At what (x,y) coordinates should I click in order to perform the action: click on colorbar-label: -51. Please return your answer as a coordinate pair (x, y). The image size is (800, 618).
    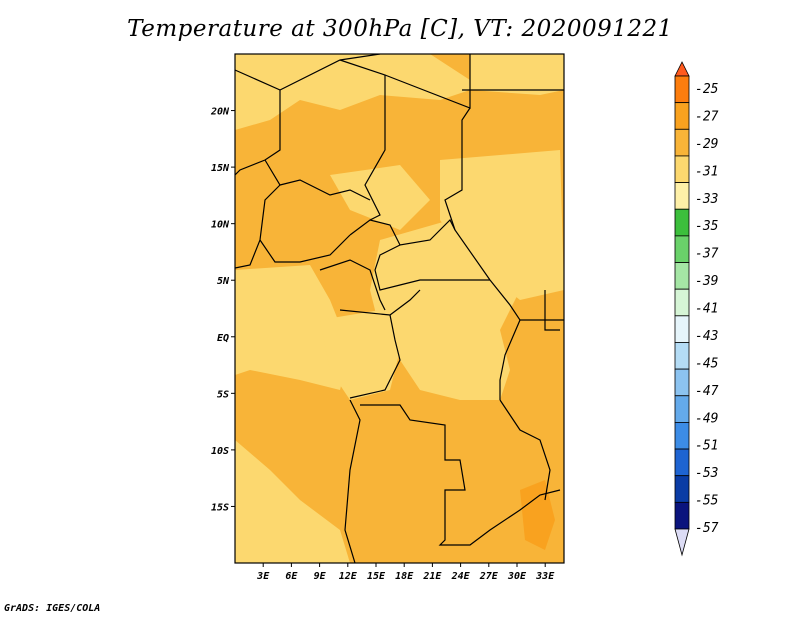
    Looking at the image, I should click on (706, 446).